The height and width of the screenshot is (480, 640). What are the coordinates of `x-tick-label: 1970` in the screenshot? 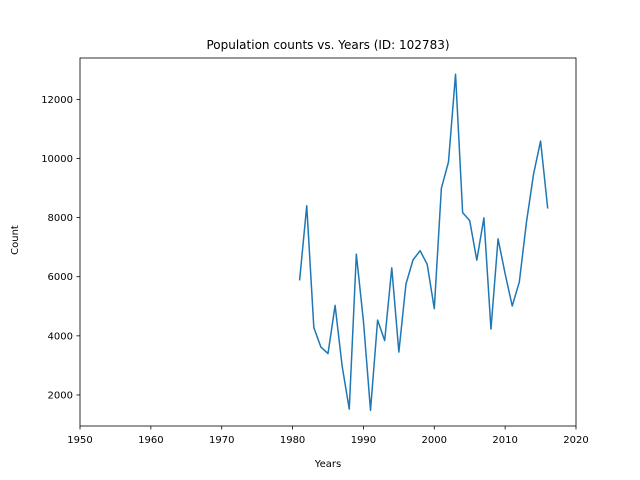 It's located at (221, 440).